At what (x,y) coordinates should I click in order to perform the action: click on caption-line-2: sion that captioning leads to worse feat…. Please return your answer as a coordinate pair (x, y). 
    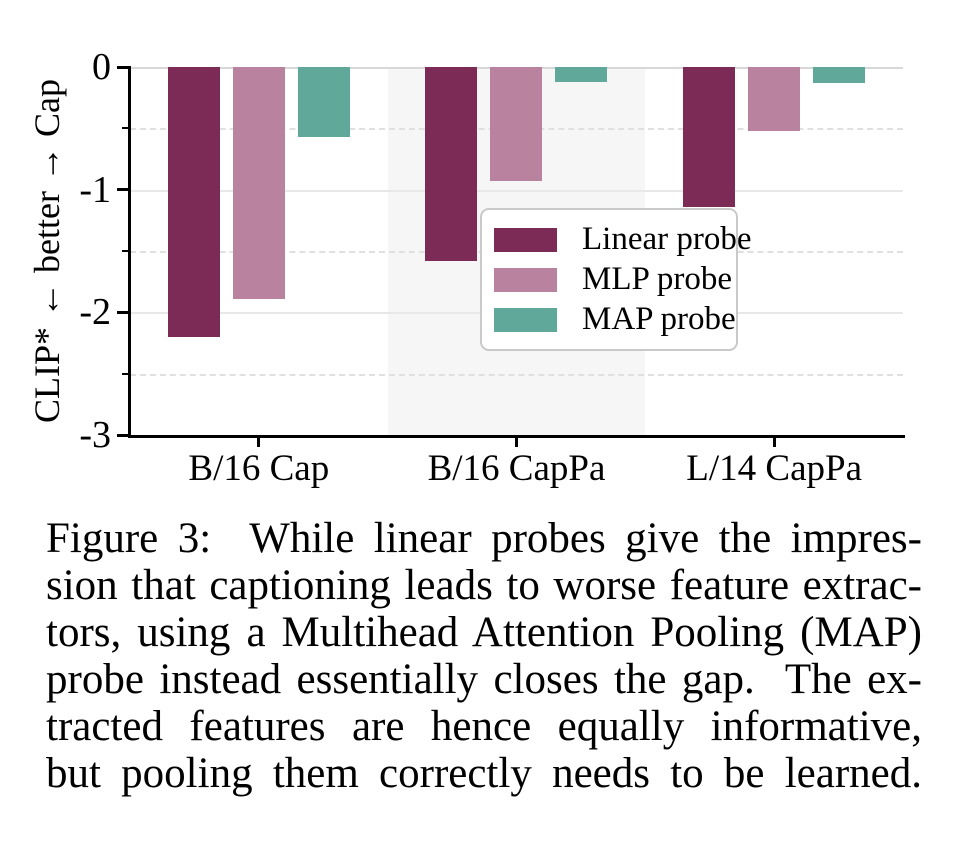
    Looking at the image, I should click on (484, 585).